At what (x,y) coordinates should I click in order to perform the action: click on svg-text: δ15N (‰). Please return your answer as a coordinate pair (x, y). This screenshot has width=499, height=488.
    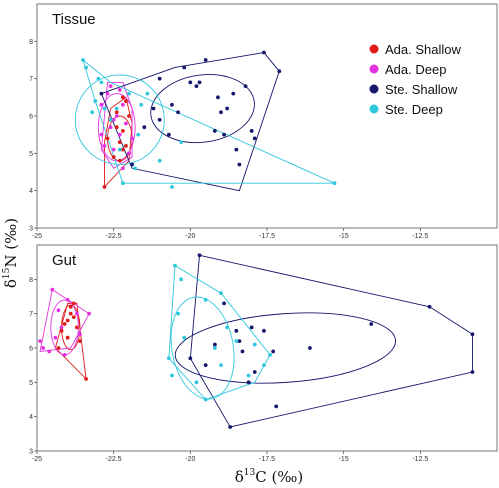
    Looking at the image, I should click on (11, 253).